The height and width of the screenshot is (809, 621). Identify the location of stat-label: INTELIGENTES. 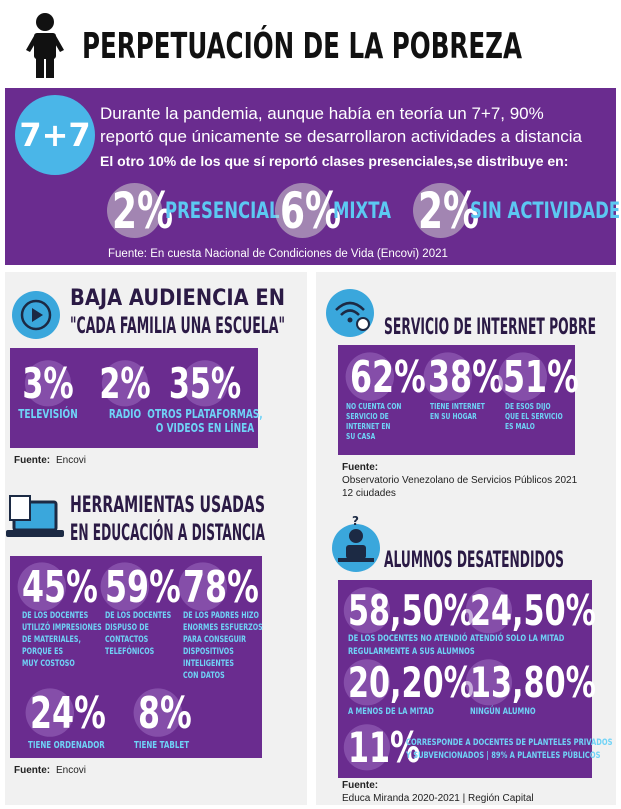
(208, 663).